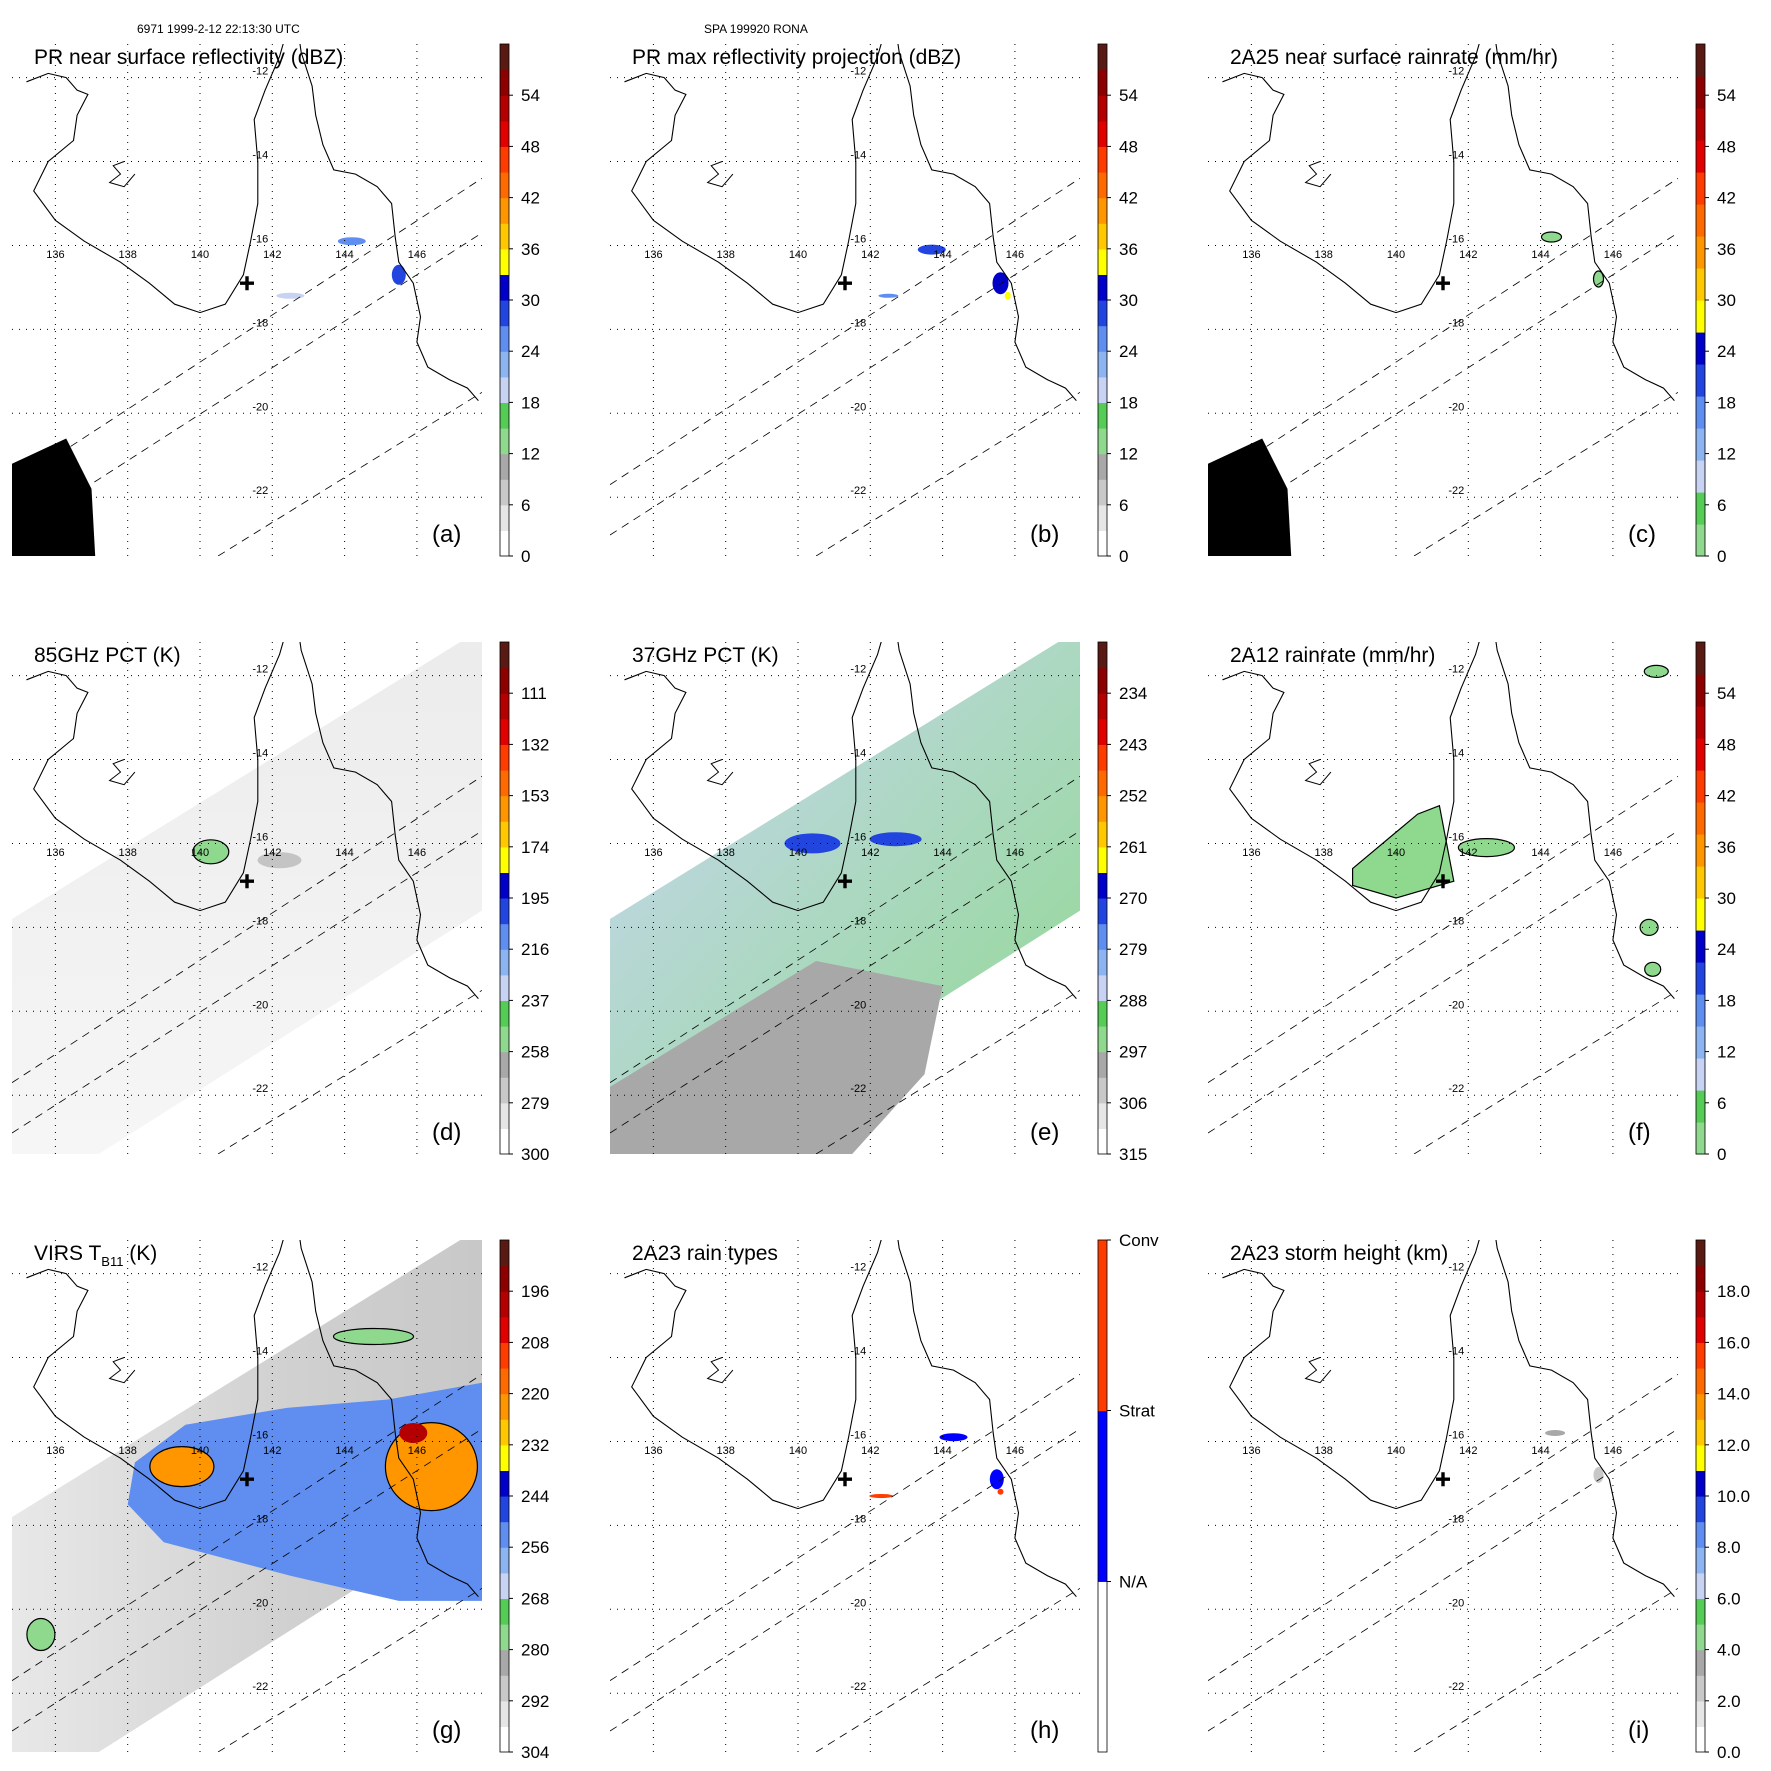 The width and height of the screenshot is (1771, 1771). What do you see at coordinates (304, 1491) in the screenshot?
I see `cold-cloud` at bounding box center [304, 1491].